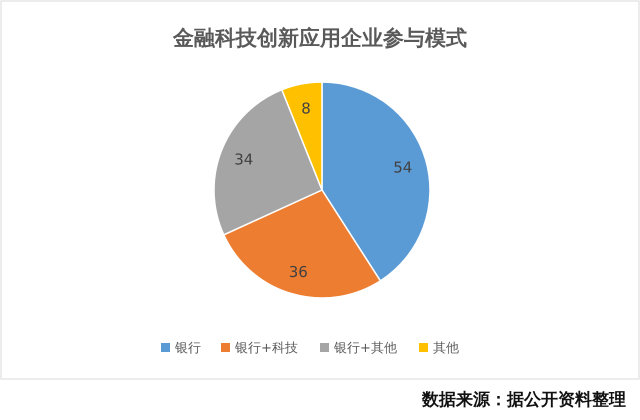 The image size is (640, 420). Describe the element at coordinates (402, 167) in the screenshot. I see `data-label: 54` at that location.